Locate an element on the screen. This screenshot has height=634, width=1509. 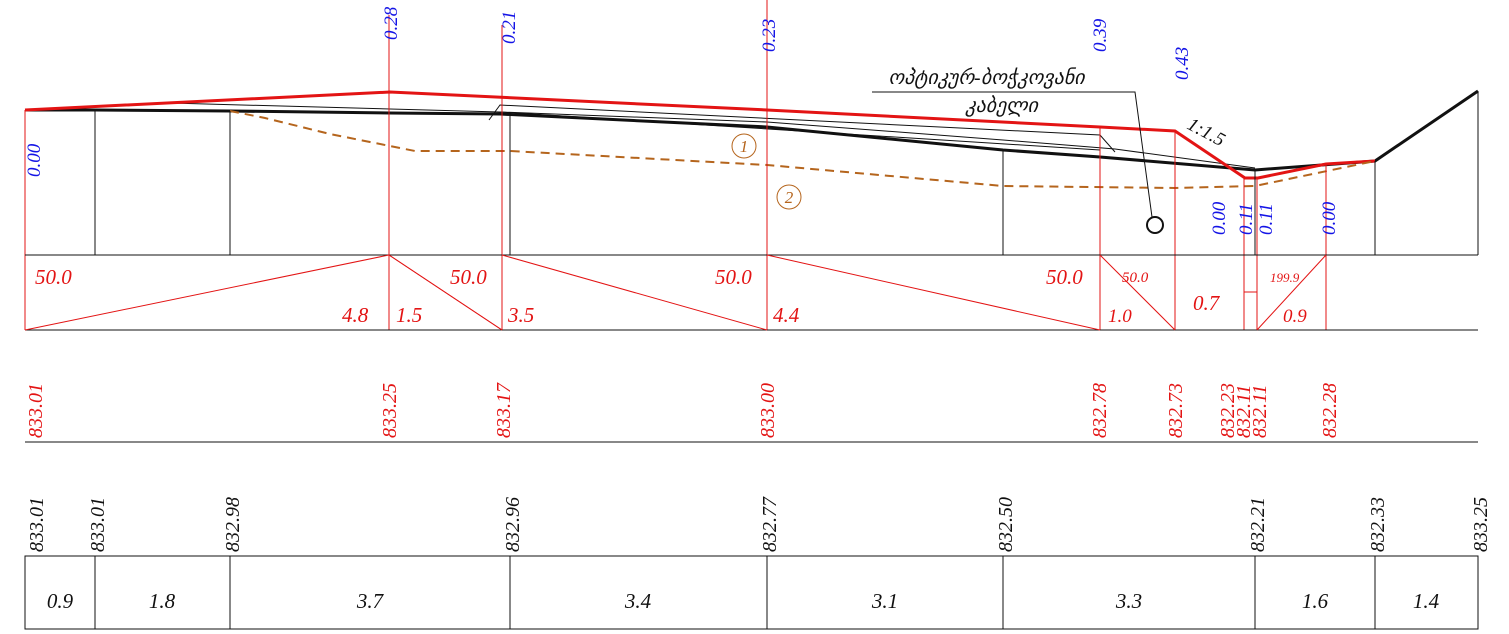
ditch-depth-markers: 0.00 0.11 0.11 0.00 is located at coordinates (1274, 218).